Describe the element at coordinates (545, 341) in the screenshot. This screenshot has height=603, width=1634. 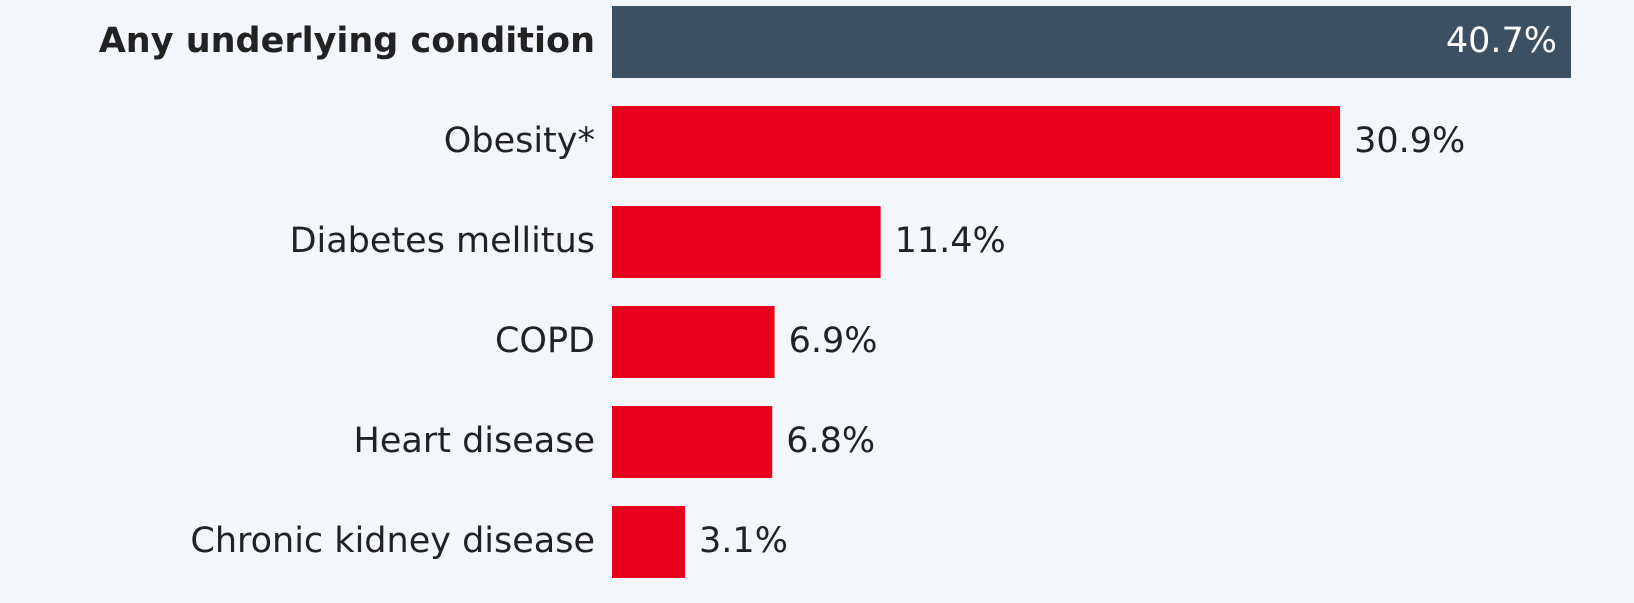
I see `category-label: COPD` at that location.